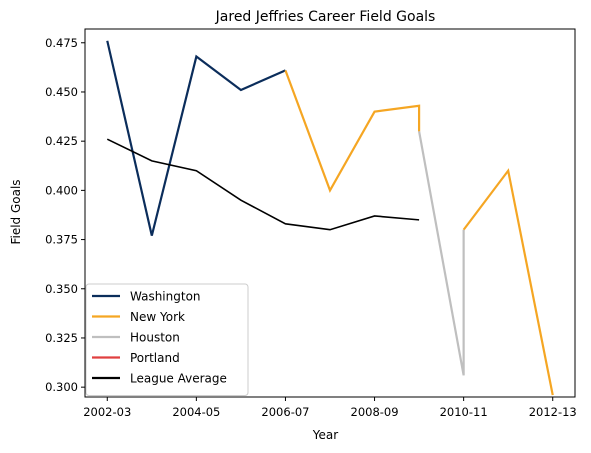  I want to click on series-line-houston, so click(441, 253).